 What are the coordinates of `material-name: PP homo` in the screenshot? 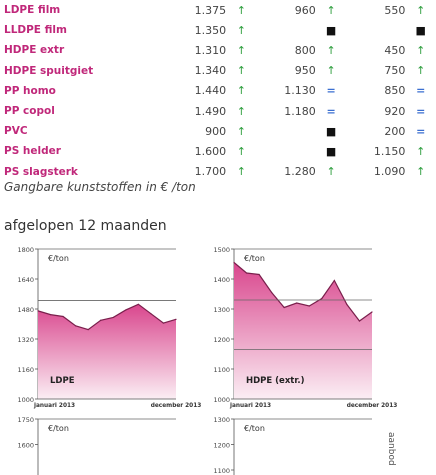 It's located at (30, 90).